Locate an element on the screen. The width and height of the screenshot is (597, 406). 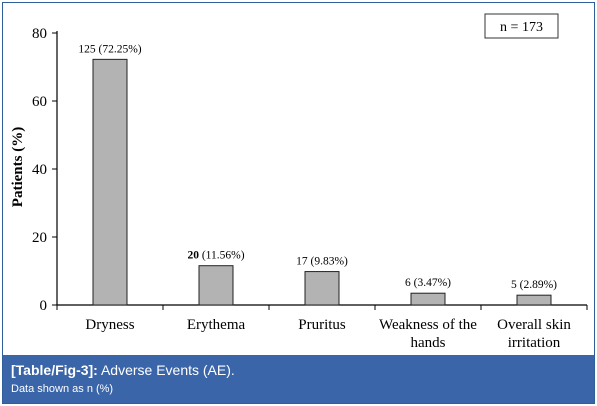
y-tick-label: 60 is located at coordinates (39, 102).